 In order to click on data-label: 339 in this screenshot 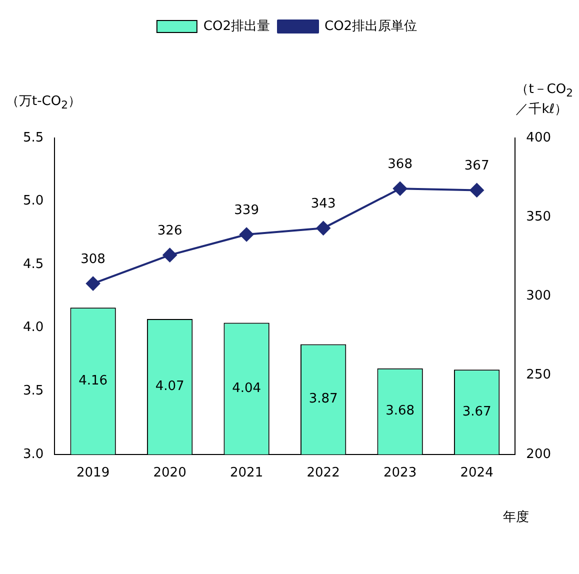, I will do `click(246, 210)`.